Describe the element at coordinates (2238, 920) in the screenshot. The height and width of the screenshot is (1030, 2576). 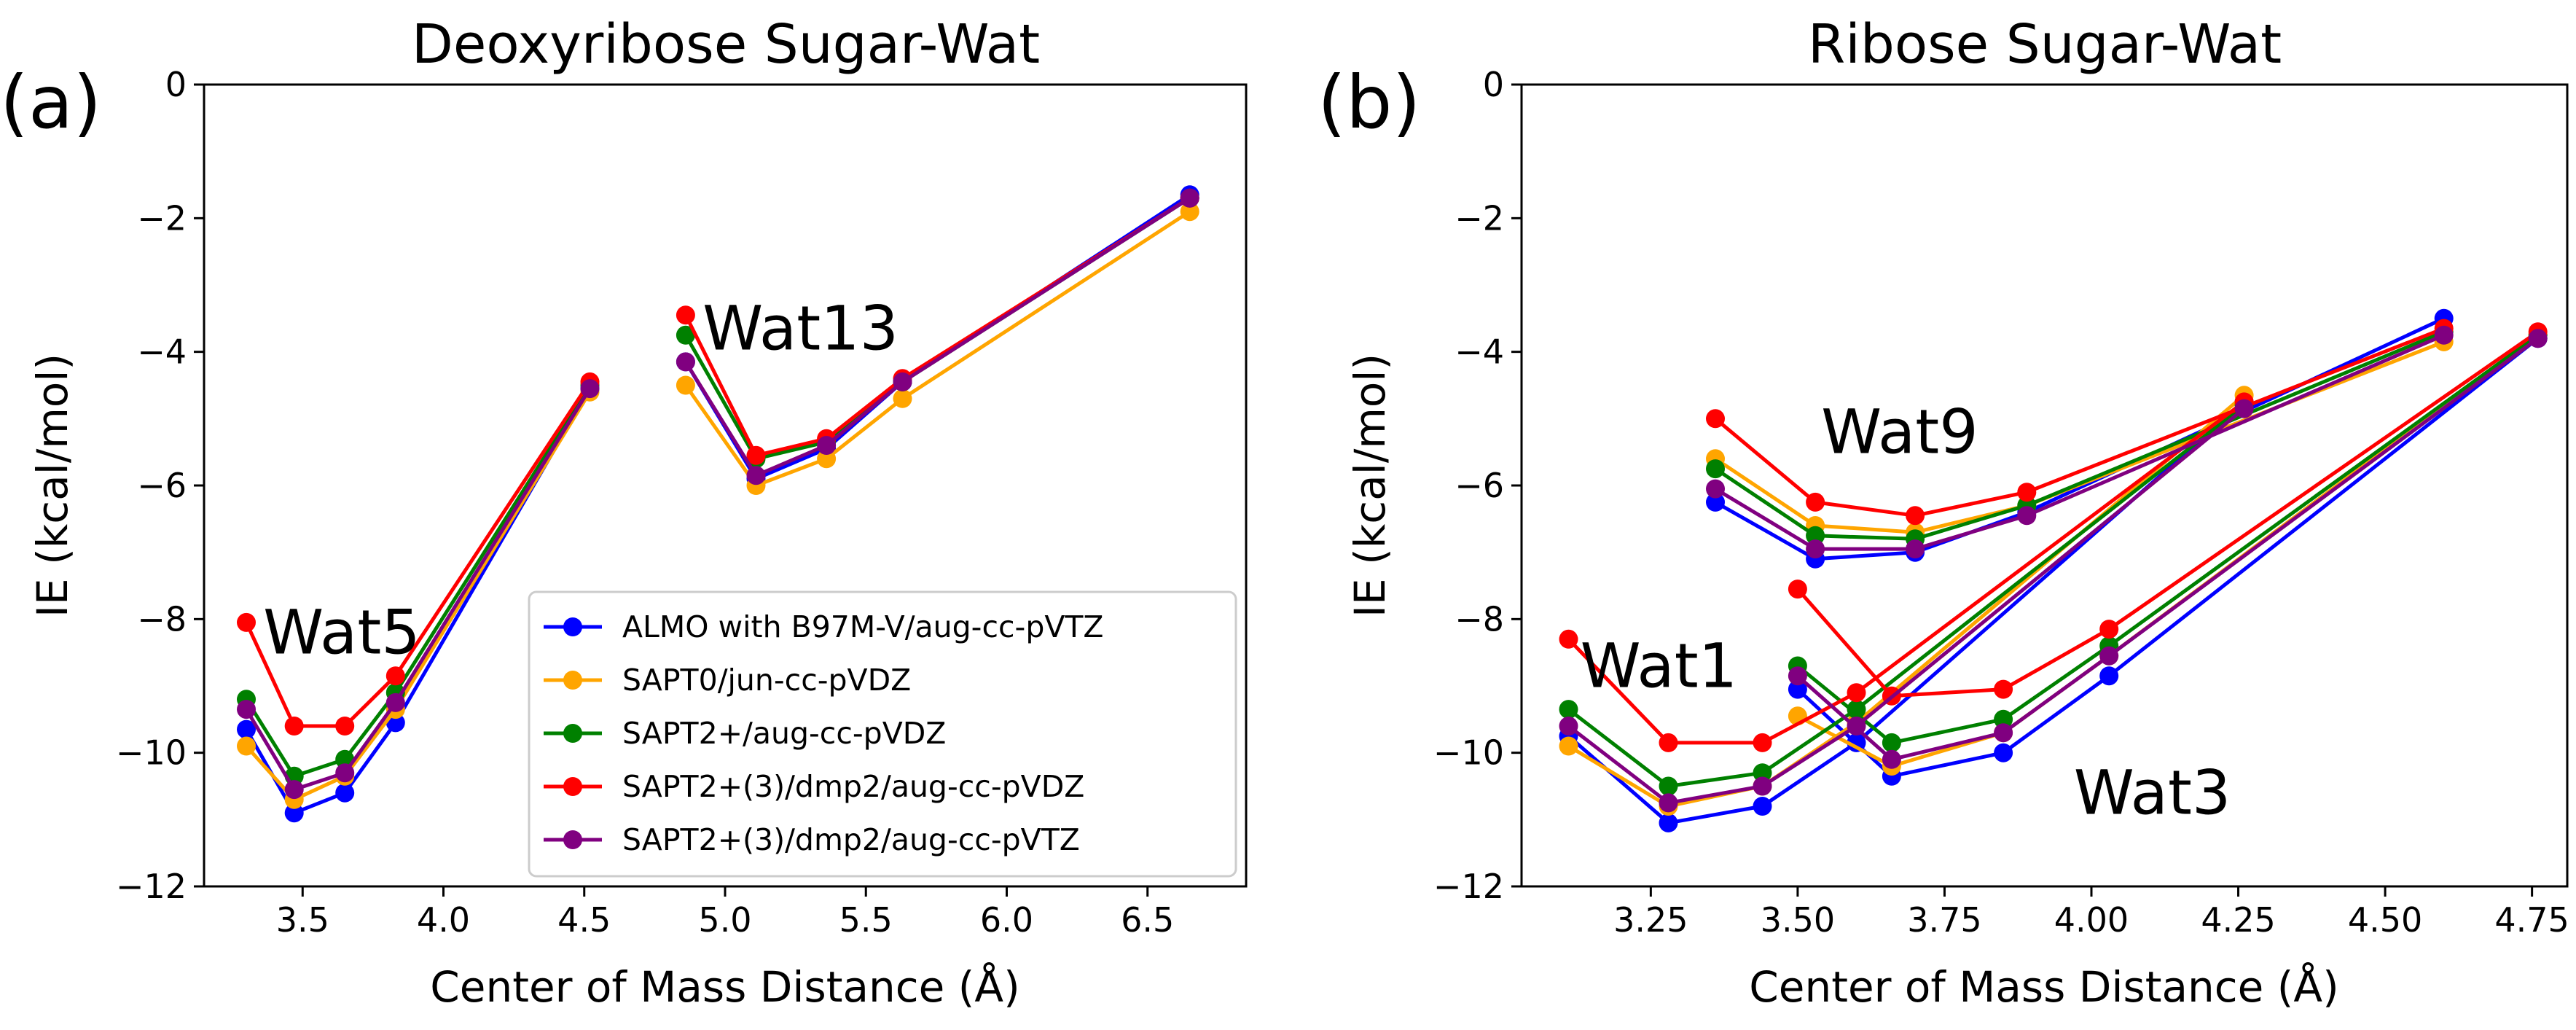
I see `x-tick-label: 4.25` at that location.